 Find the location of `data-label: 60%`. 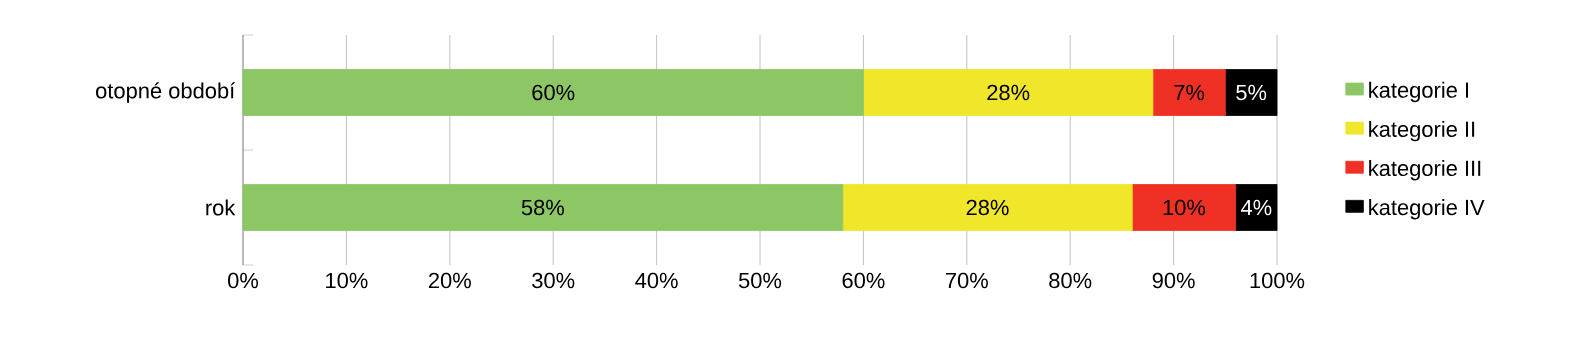

data-label: 60% is located at coordinates (553, 92).